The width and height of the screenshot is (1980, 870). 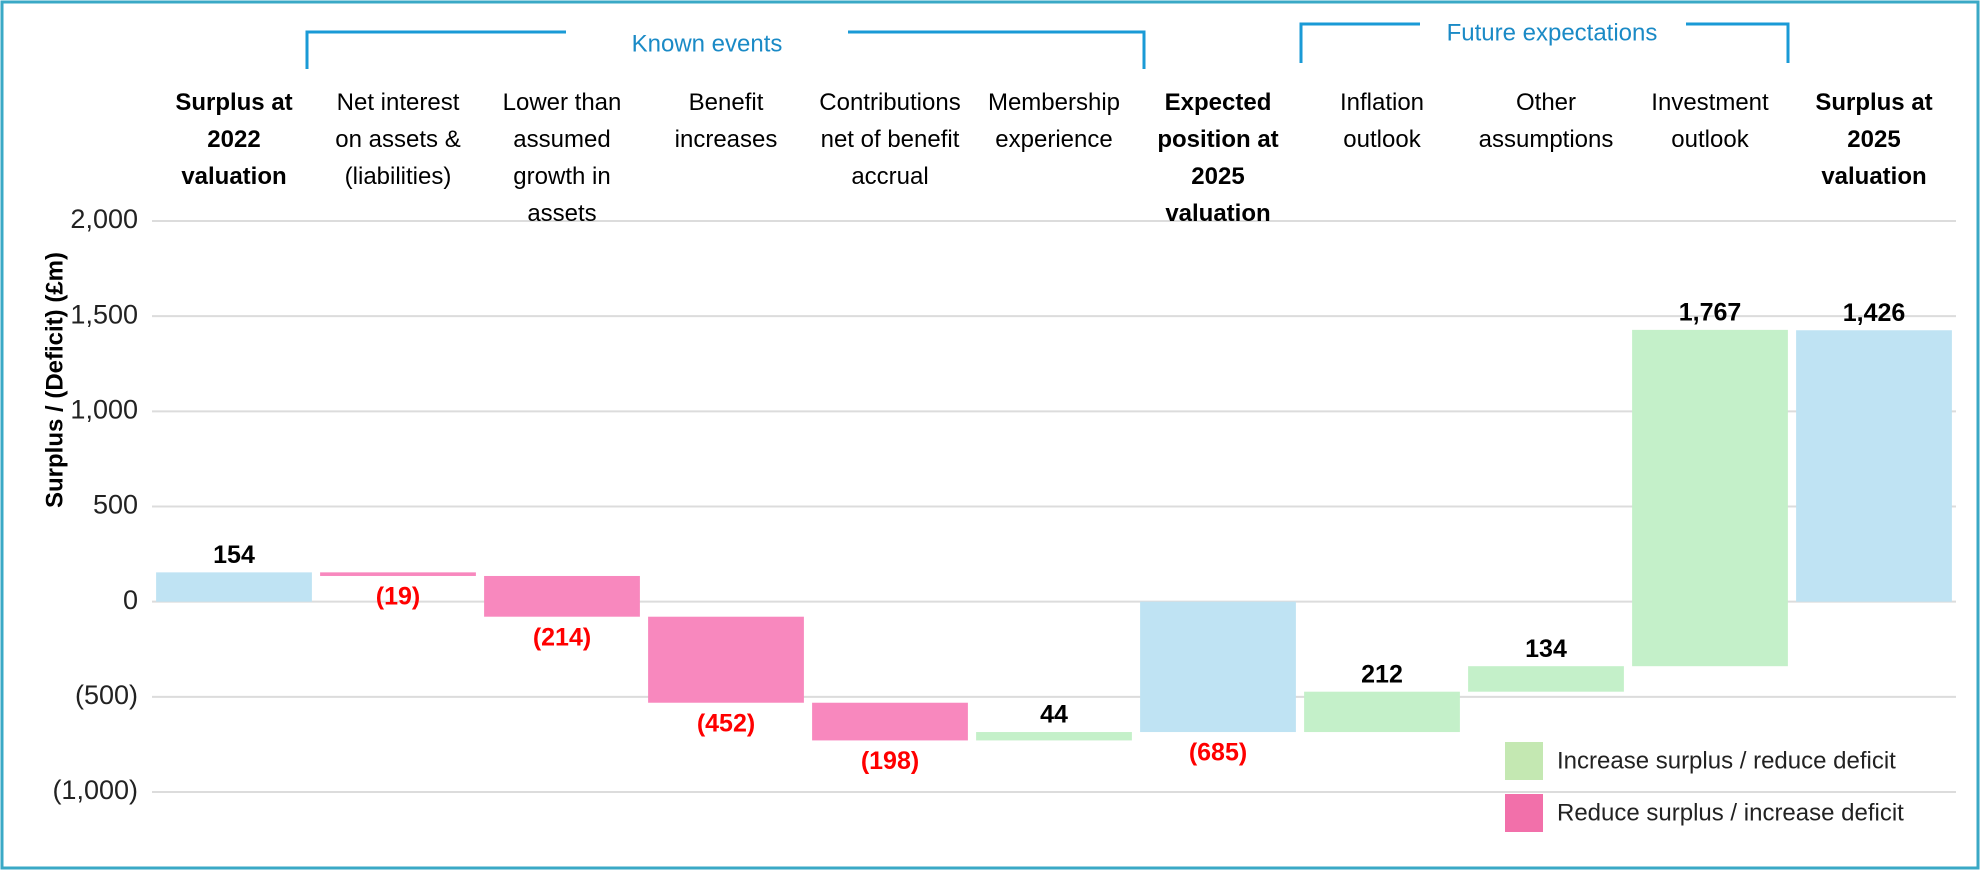 I want to click on category-label: Contributions net of benefit accrual, so click(x=890, y=139).